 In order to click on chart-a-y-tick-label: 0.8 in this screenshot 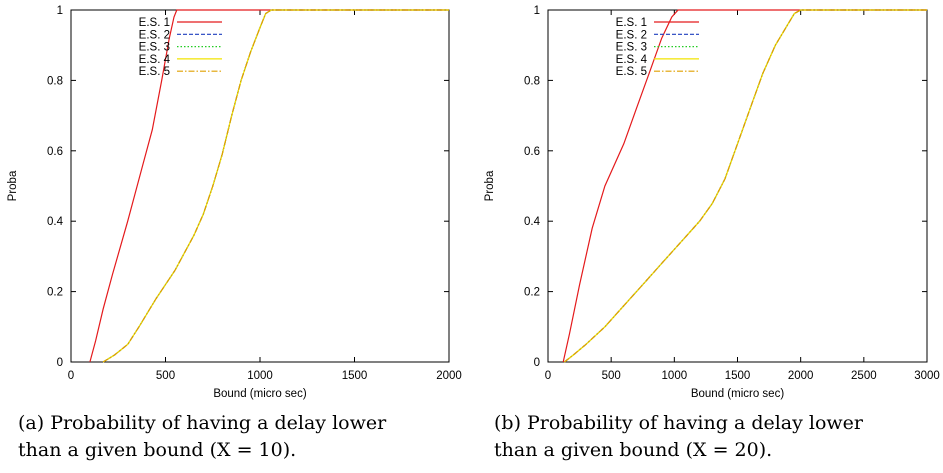, I will do `click(55, 81)`.